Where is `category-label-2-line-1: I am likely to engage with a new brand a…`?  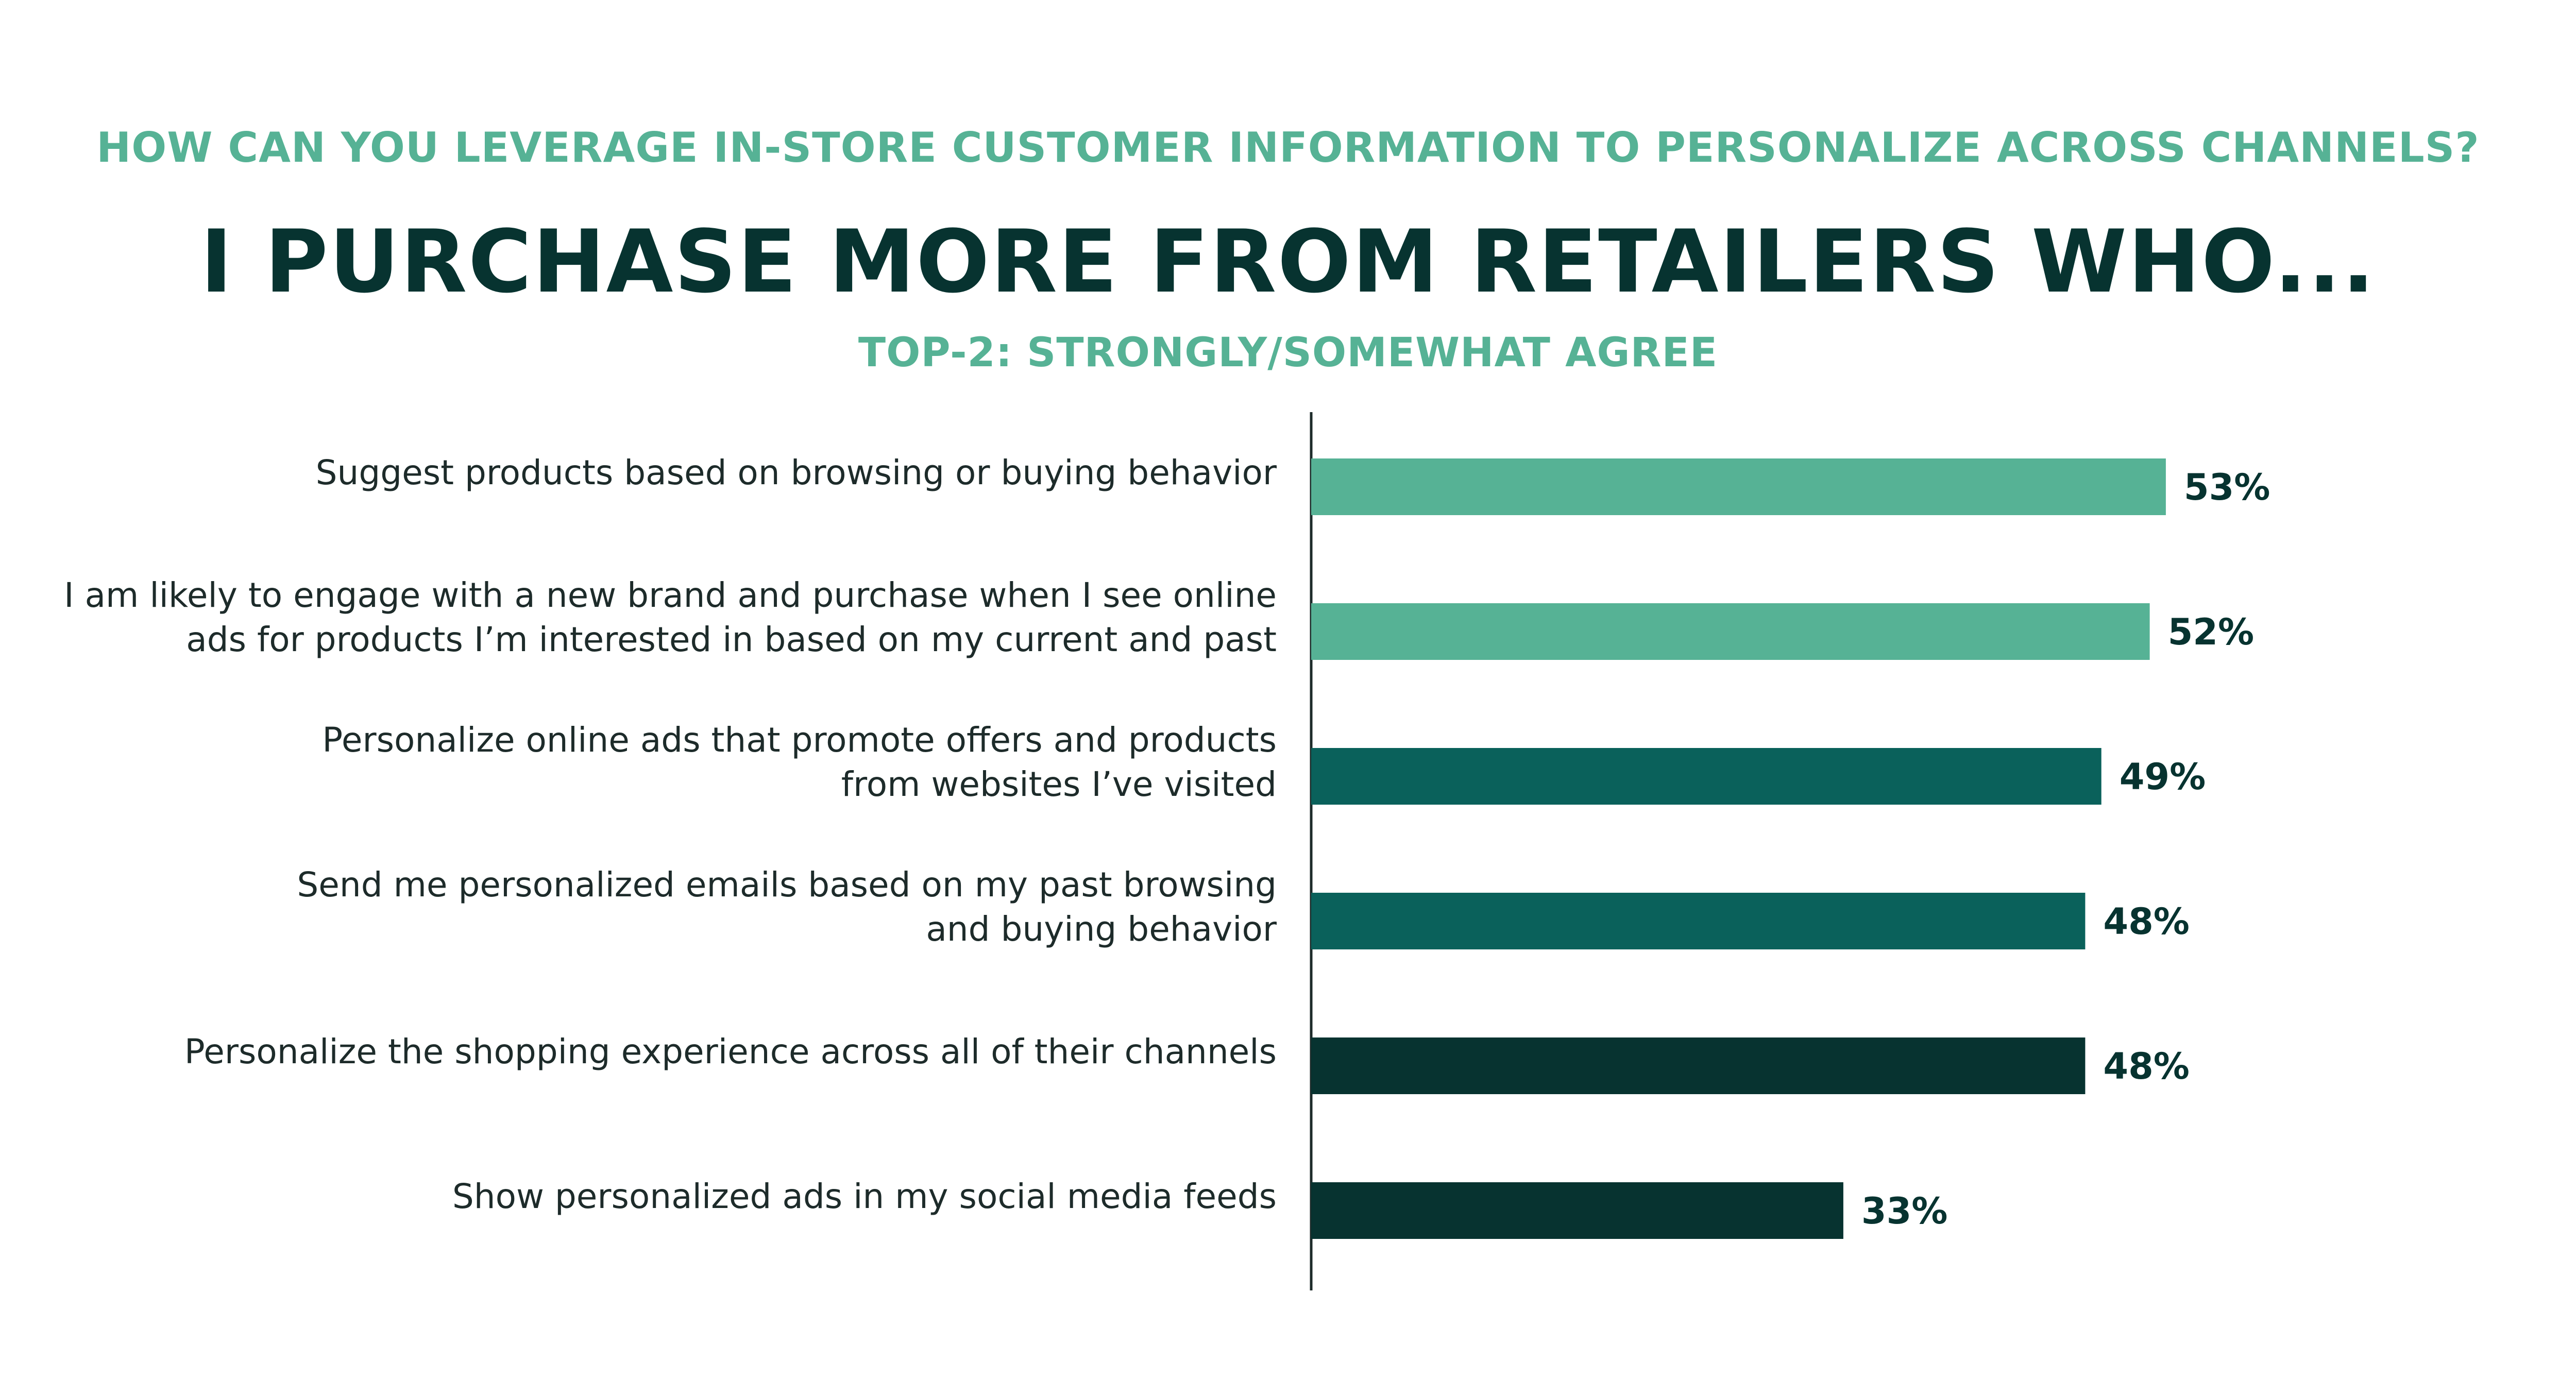 category-label-2-line-1: I am likely to engage with a new brand a… is located at coordinates (671, 595).